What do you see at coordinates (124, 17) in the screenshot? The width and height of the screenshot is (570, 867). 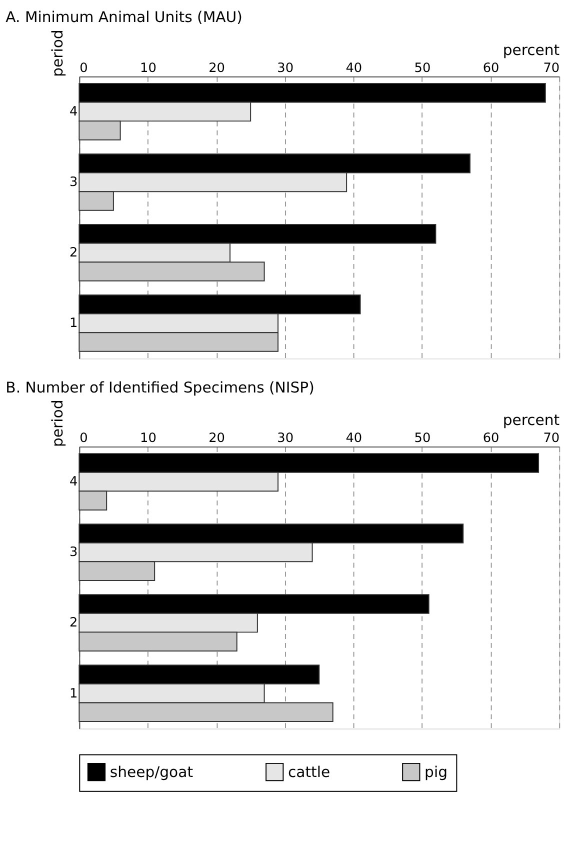 I see `chart-title: A. Minimum Animal Units (MAU)` at bounding box center [124, 17].